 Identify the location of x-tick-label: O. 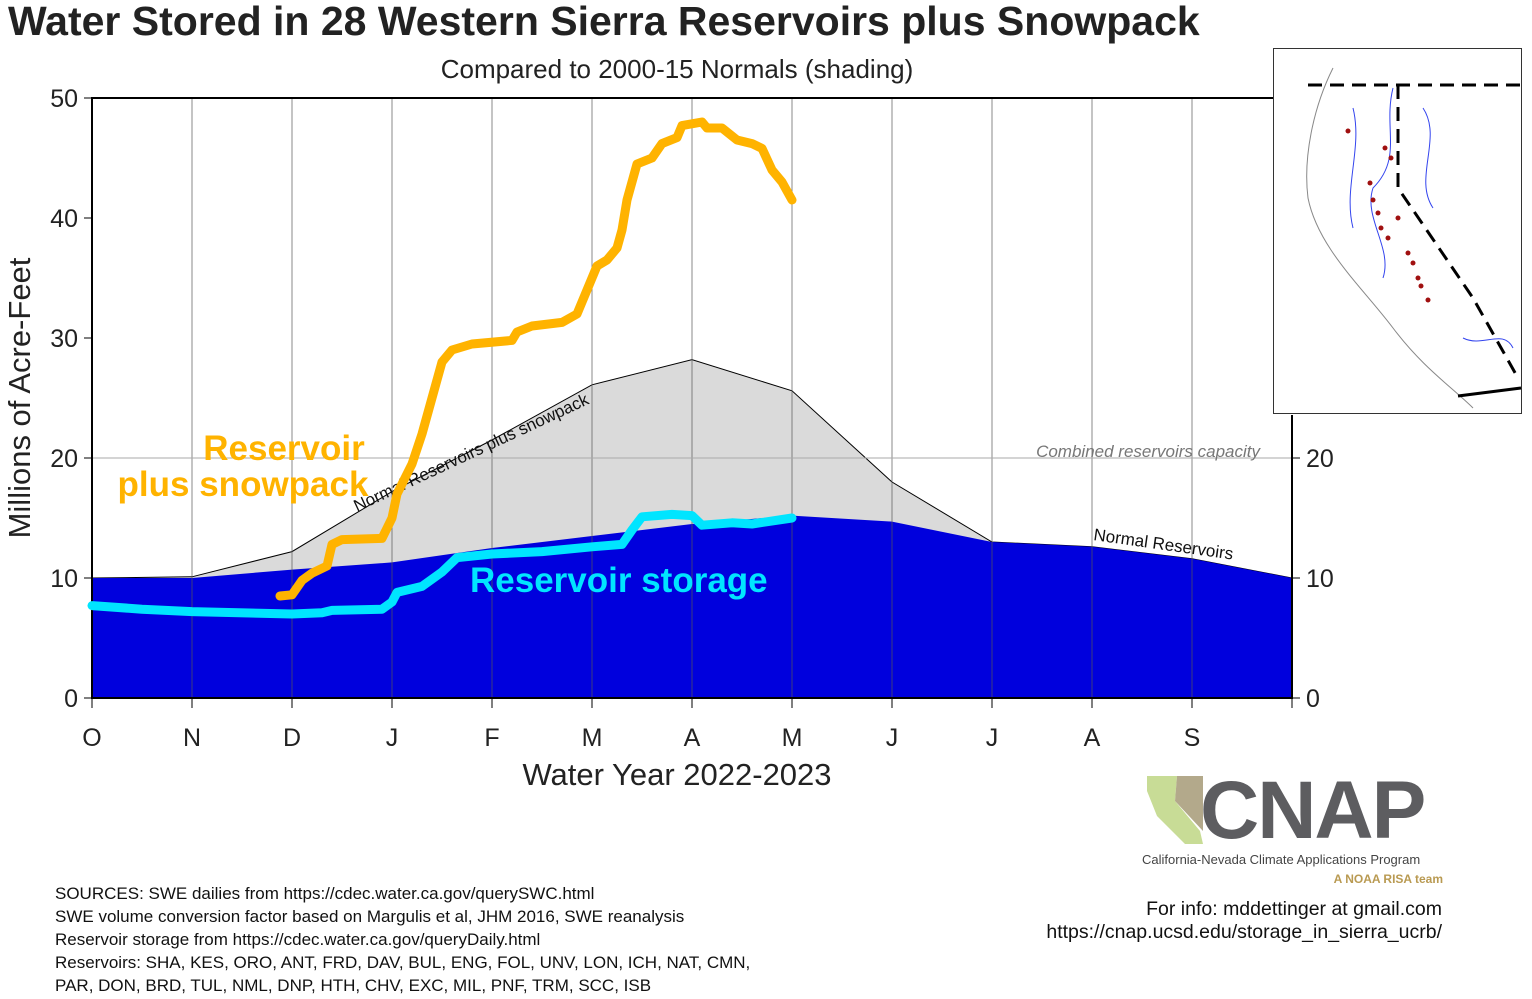
(91, 738).